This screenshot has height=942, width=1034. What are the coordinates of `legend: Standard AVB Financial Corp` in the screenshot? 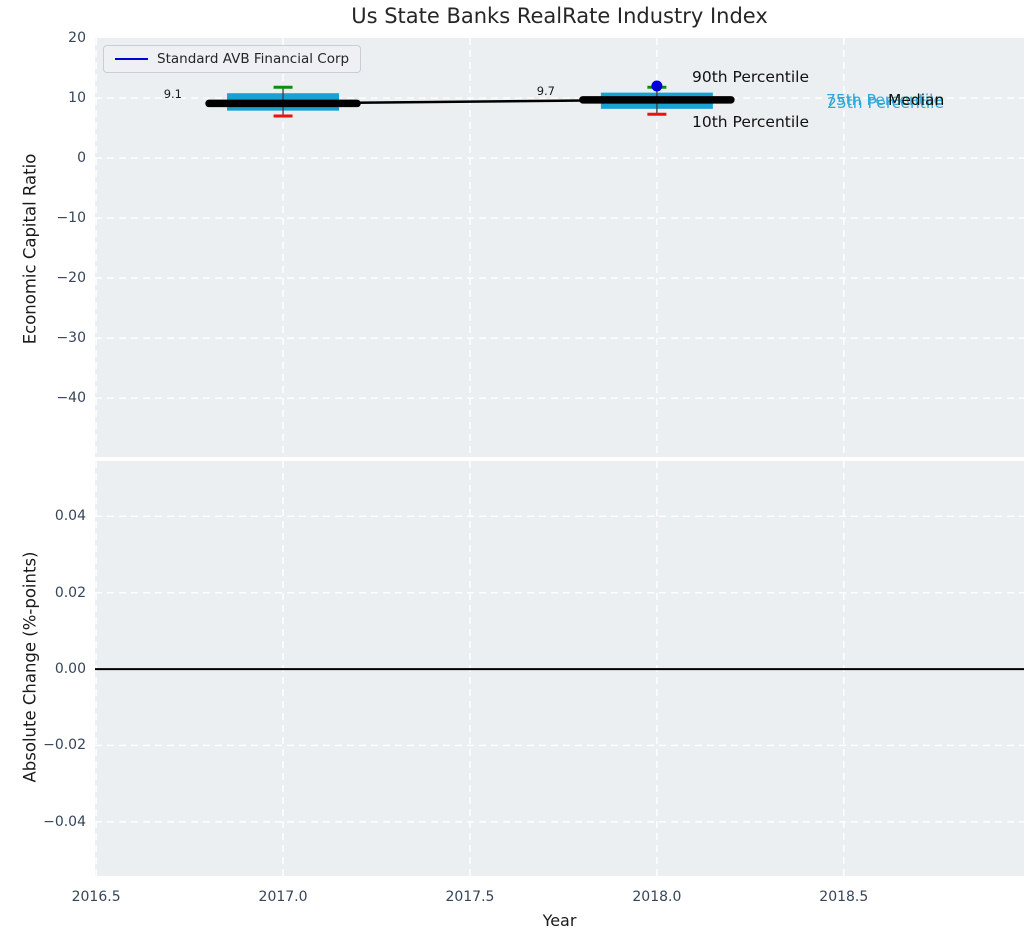 It's located at (232, 59).